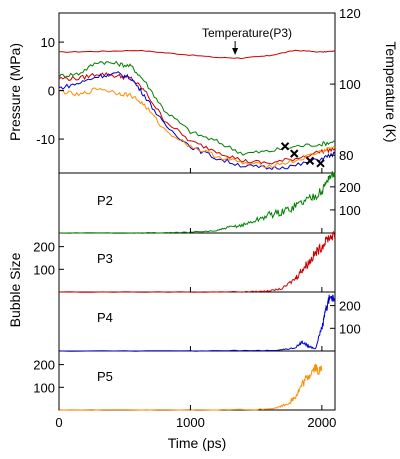  I want to click on y-tick-label-temperature-2: 120, so click(350, 13).